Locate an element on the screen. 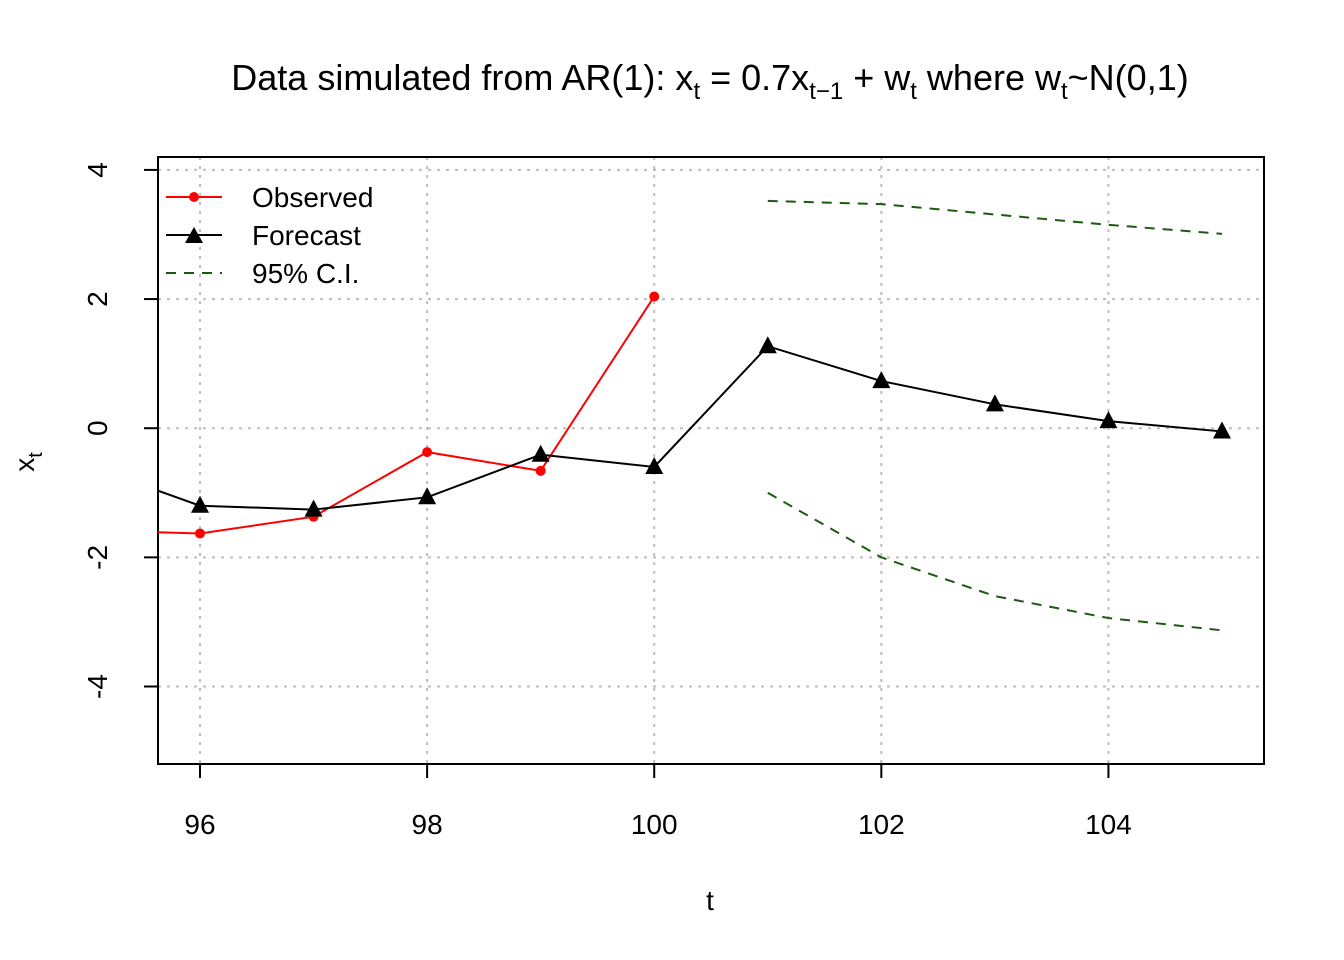 This screenshot has height=960, width=1344. y-axis: -4 -2 0 2 4 is located at coordinates (120, 430).